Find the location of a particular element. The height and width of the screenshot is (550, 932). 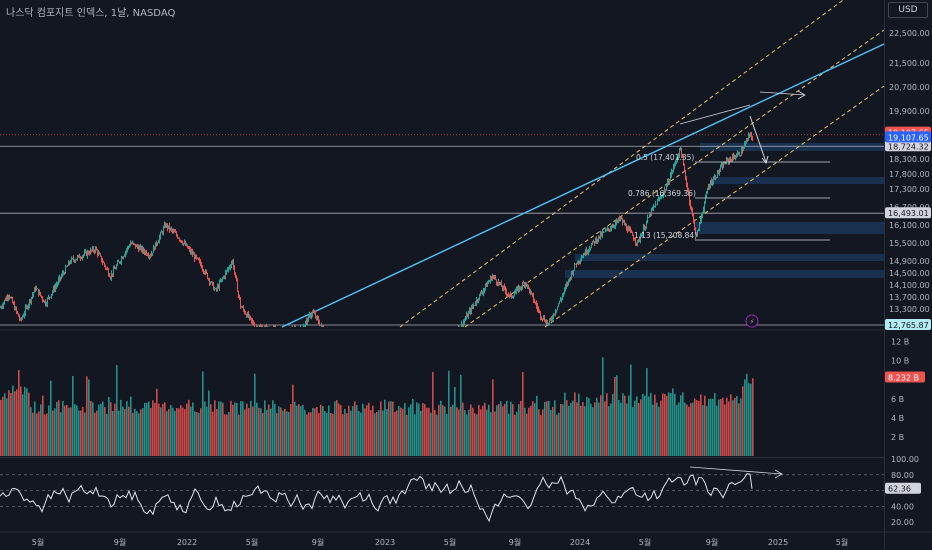

currency-button: USD is located at coordinates (908, 10).